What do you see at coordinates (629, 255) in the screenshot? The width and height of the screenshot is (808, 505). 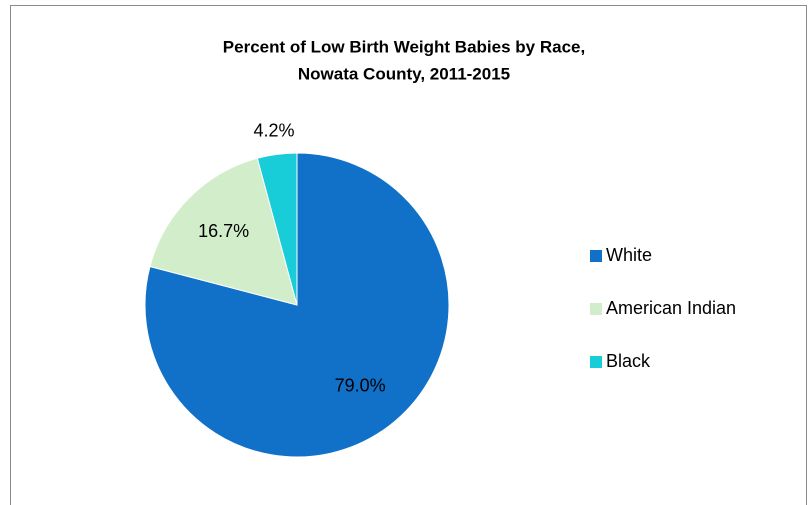 I see `legend-label: White` at bounding box center [629, 255].